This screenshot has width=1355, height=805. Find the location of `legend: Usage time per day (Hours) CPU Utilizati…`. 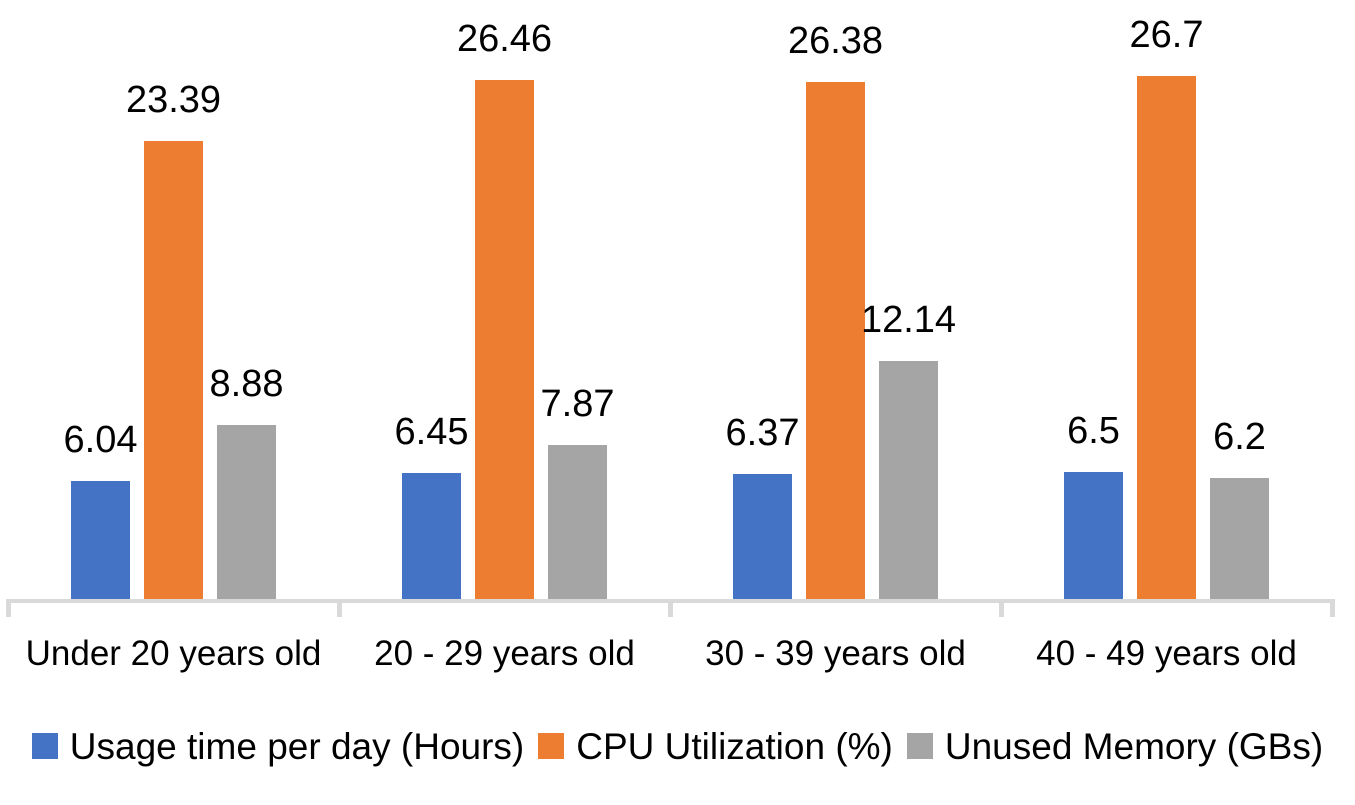

legend: Usage time per day (Hours) CPU Utilizati… is located at coordinates (677, 746).